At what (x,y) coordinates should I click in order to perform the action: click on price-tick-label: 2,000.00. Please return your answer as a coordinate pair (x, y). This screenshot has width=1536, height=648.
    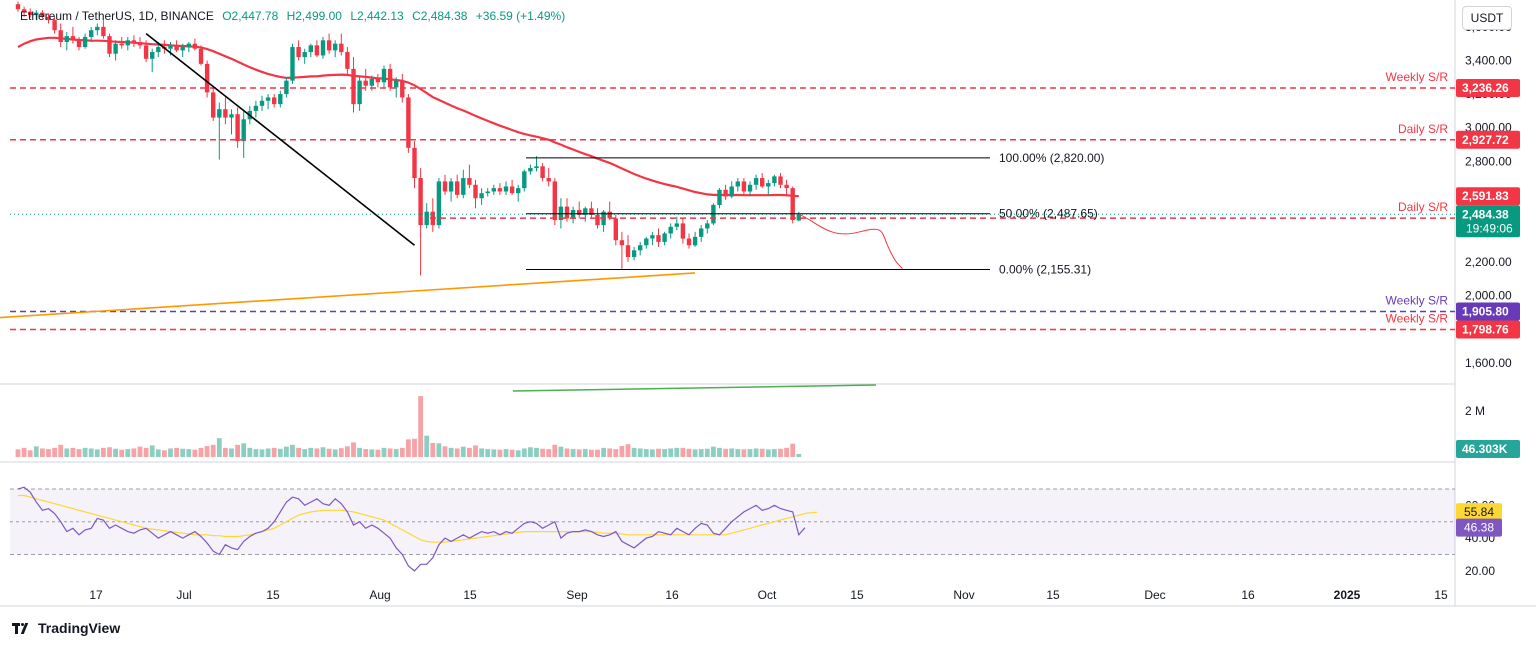
    Looking at the image, I should click on (1488, 296).